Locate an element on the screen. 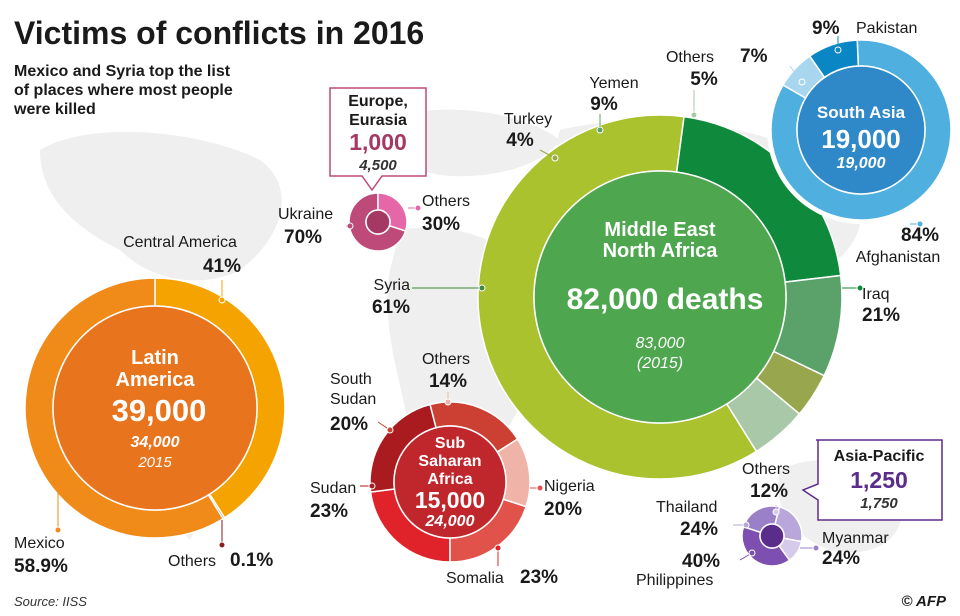 This screenshot has height=616, width=960. asia-pacific-donut is located at coordinates (772, 536).